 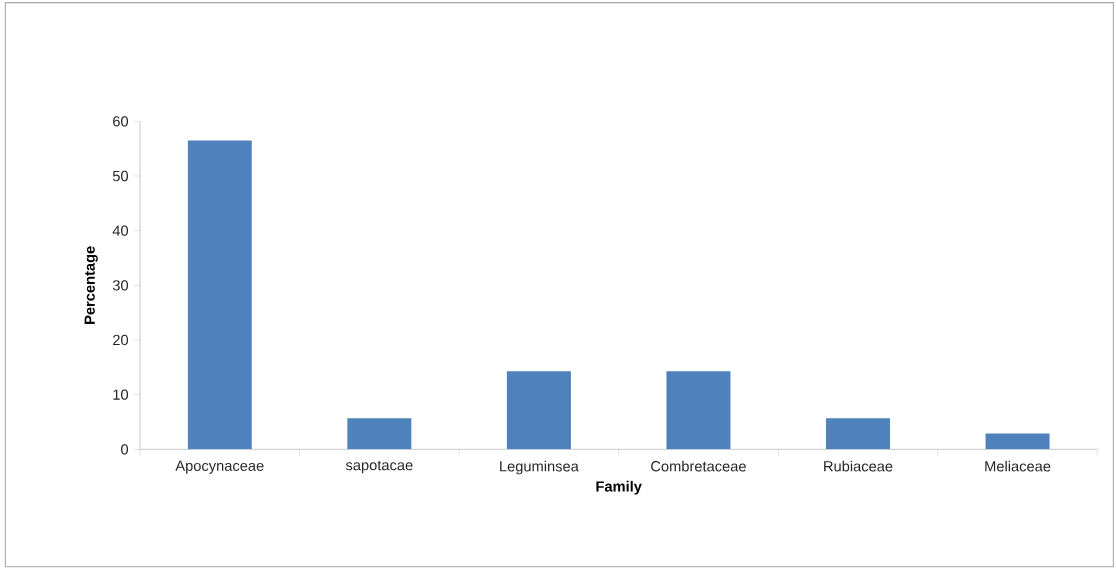 I want to click on y-tick-label: 20, so click(x=121, y=340).